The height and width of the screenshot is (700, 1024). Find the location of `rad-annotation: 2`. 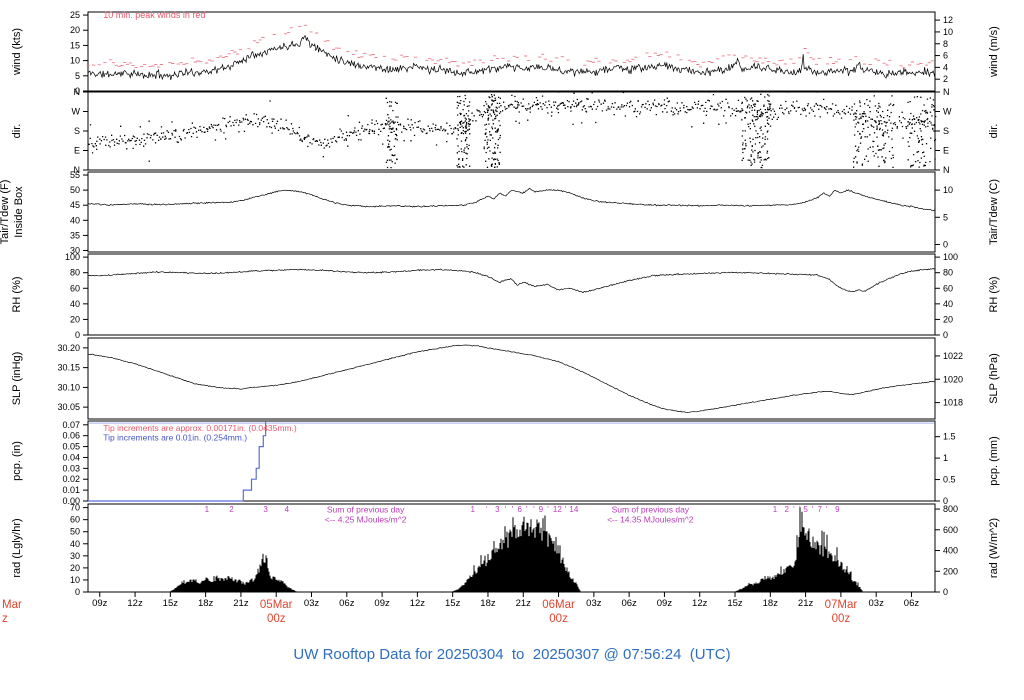

rad-annotation: 2 is located at coordinates (231, 509).